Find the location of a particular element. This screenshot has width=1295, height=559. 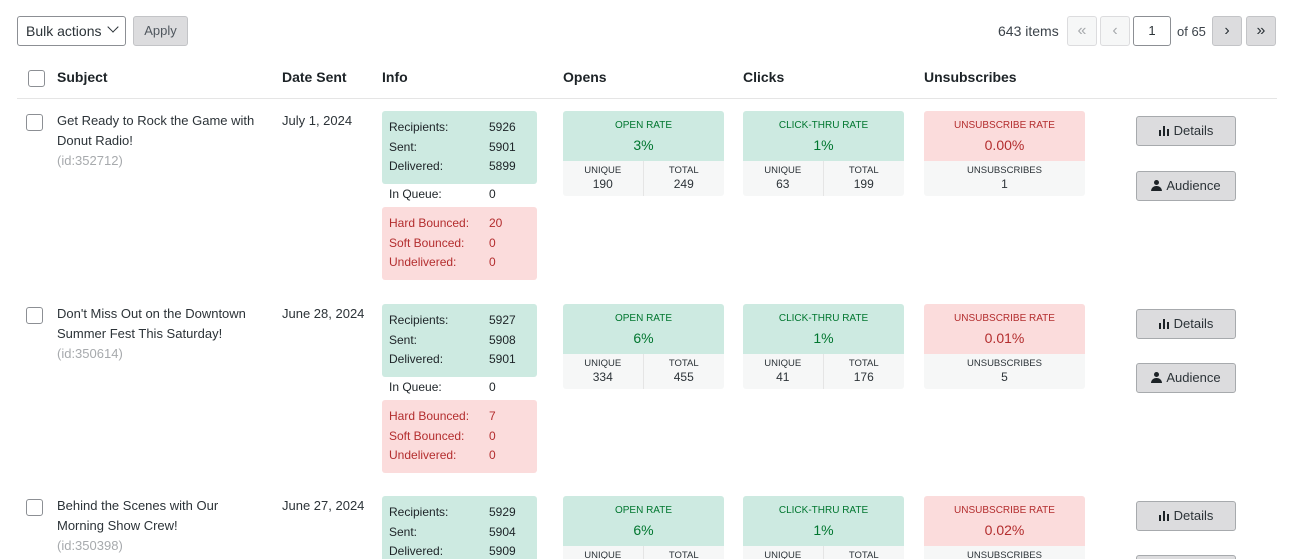

chevron-down-icon is located at coordinates (112, 26).